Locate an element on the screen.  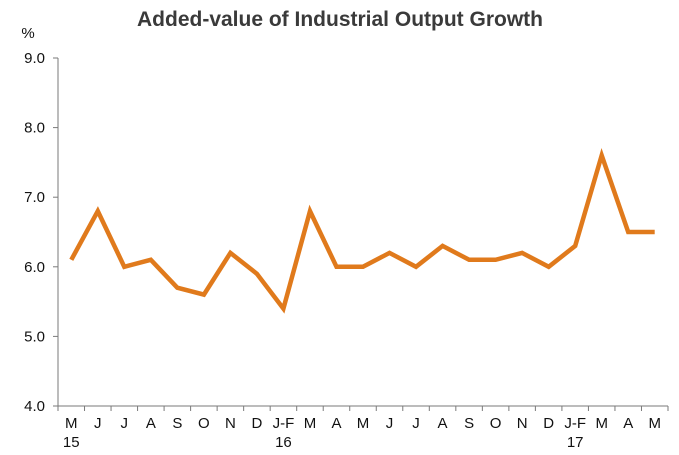
chart-title: Added-value of Industrial Output Growth is located at coordinates (340, 19).